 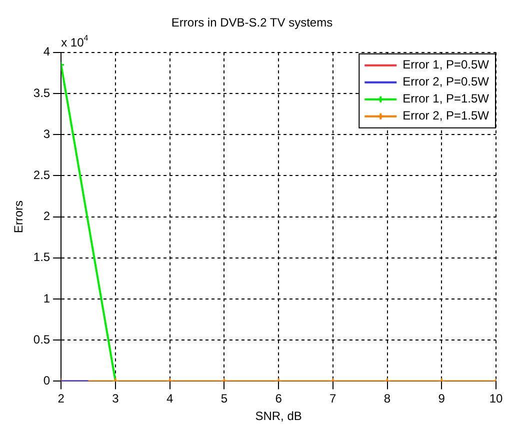 What do you see at coordinates (278, 399) in the screenshot?
I see `x-tick-label: 6` at bounding box center [278, 399].